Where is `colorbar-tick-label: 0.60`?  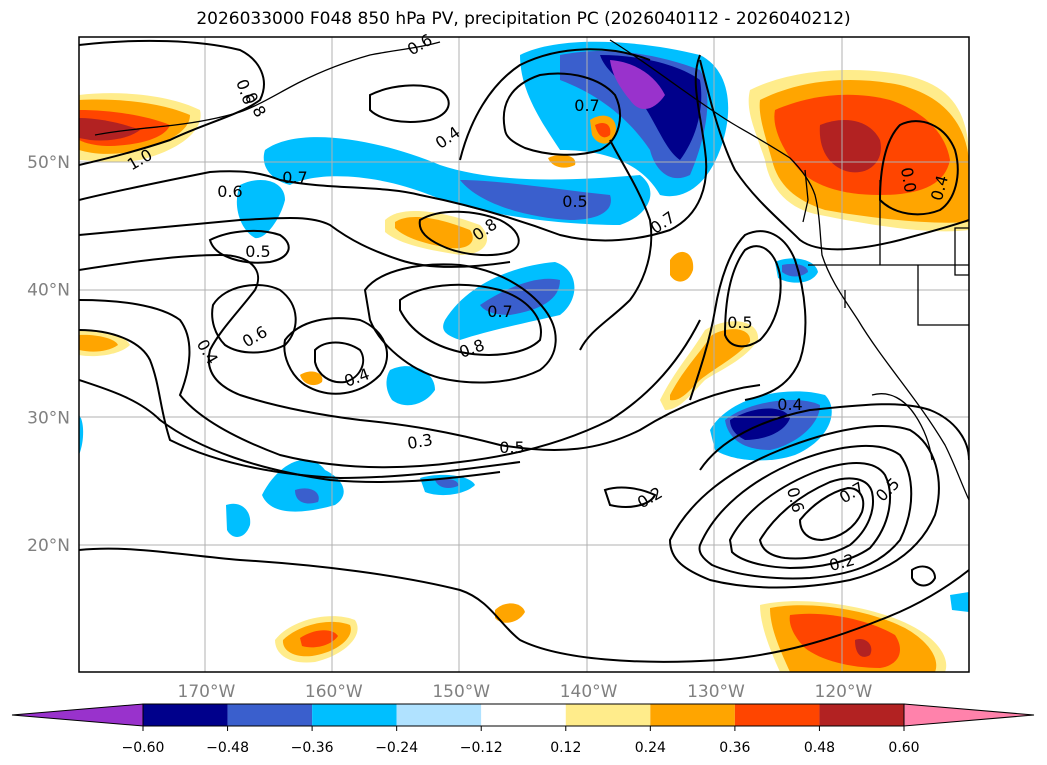 colorbar-tick-label: 0.60 is located at coordinates (903, 748).